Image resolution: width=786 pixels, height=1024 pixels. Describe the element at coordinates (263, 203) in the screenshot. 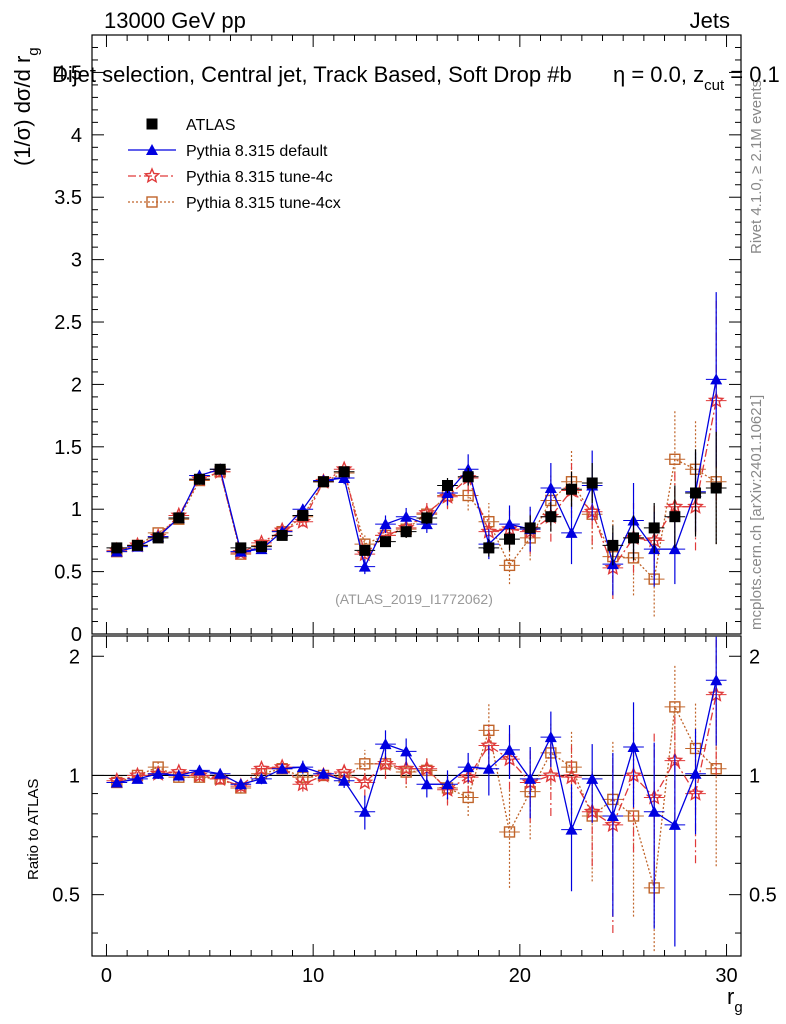

I see `legend-label-tune4cx: Pythia 8.315 tune-4cx` at that location.